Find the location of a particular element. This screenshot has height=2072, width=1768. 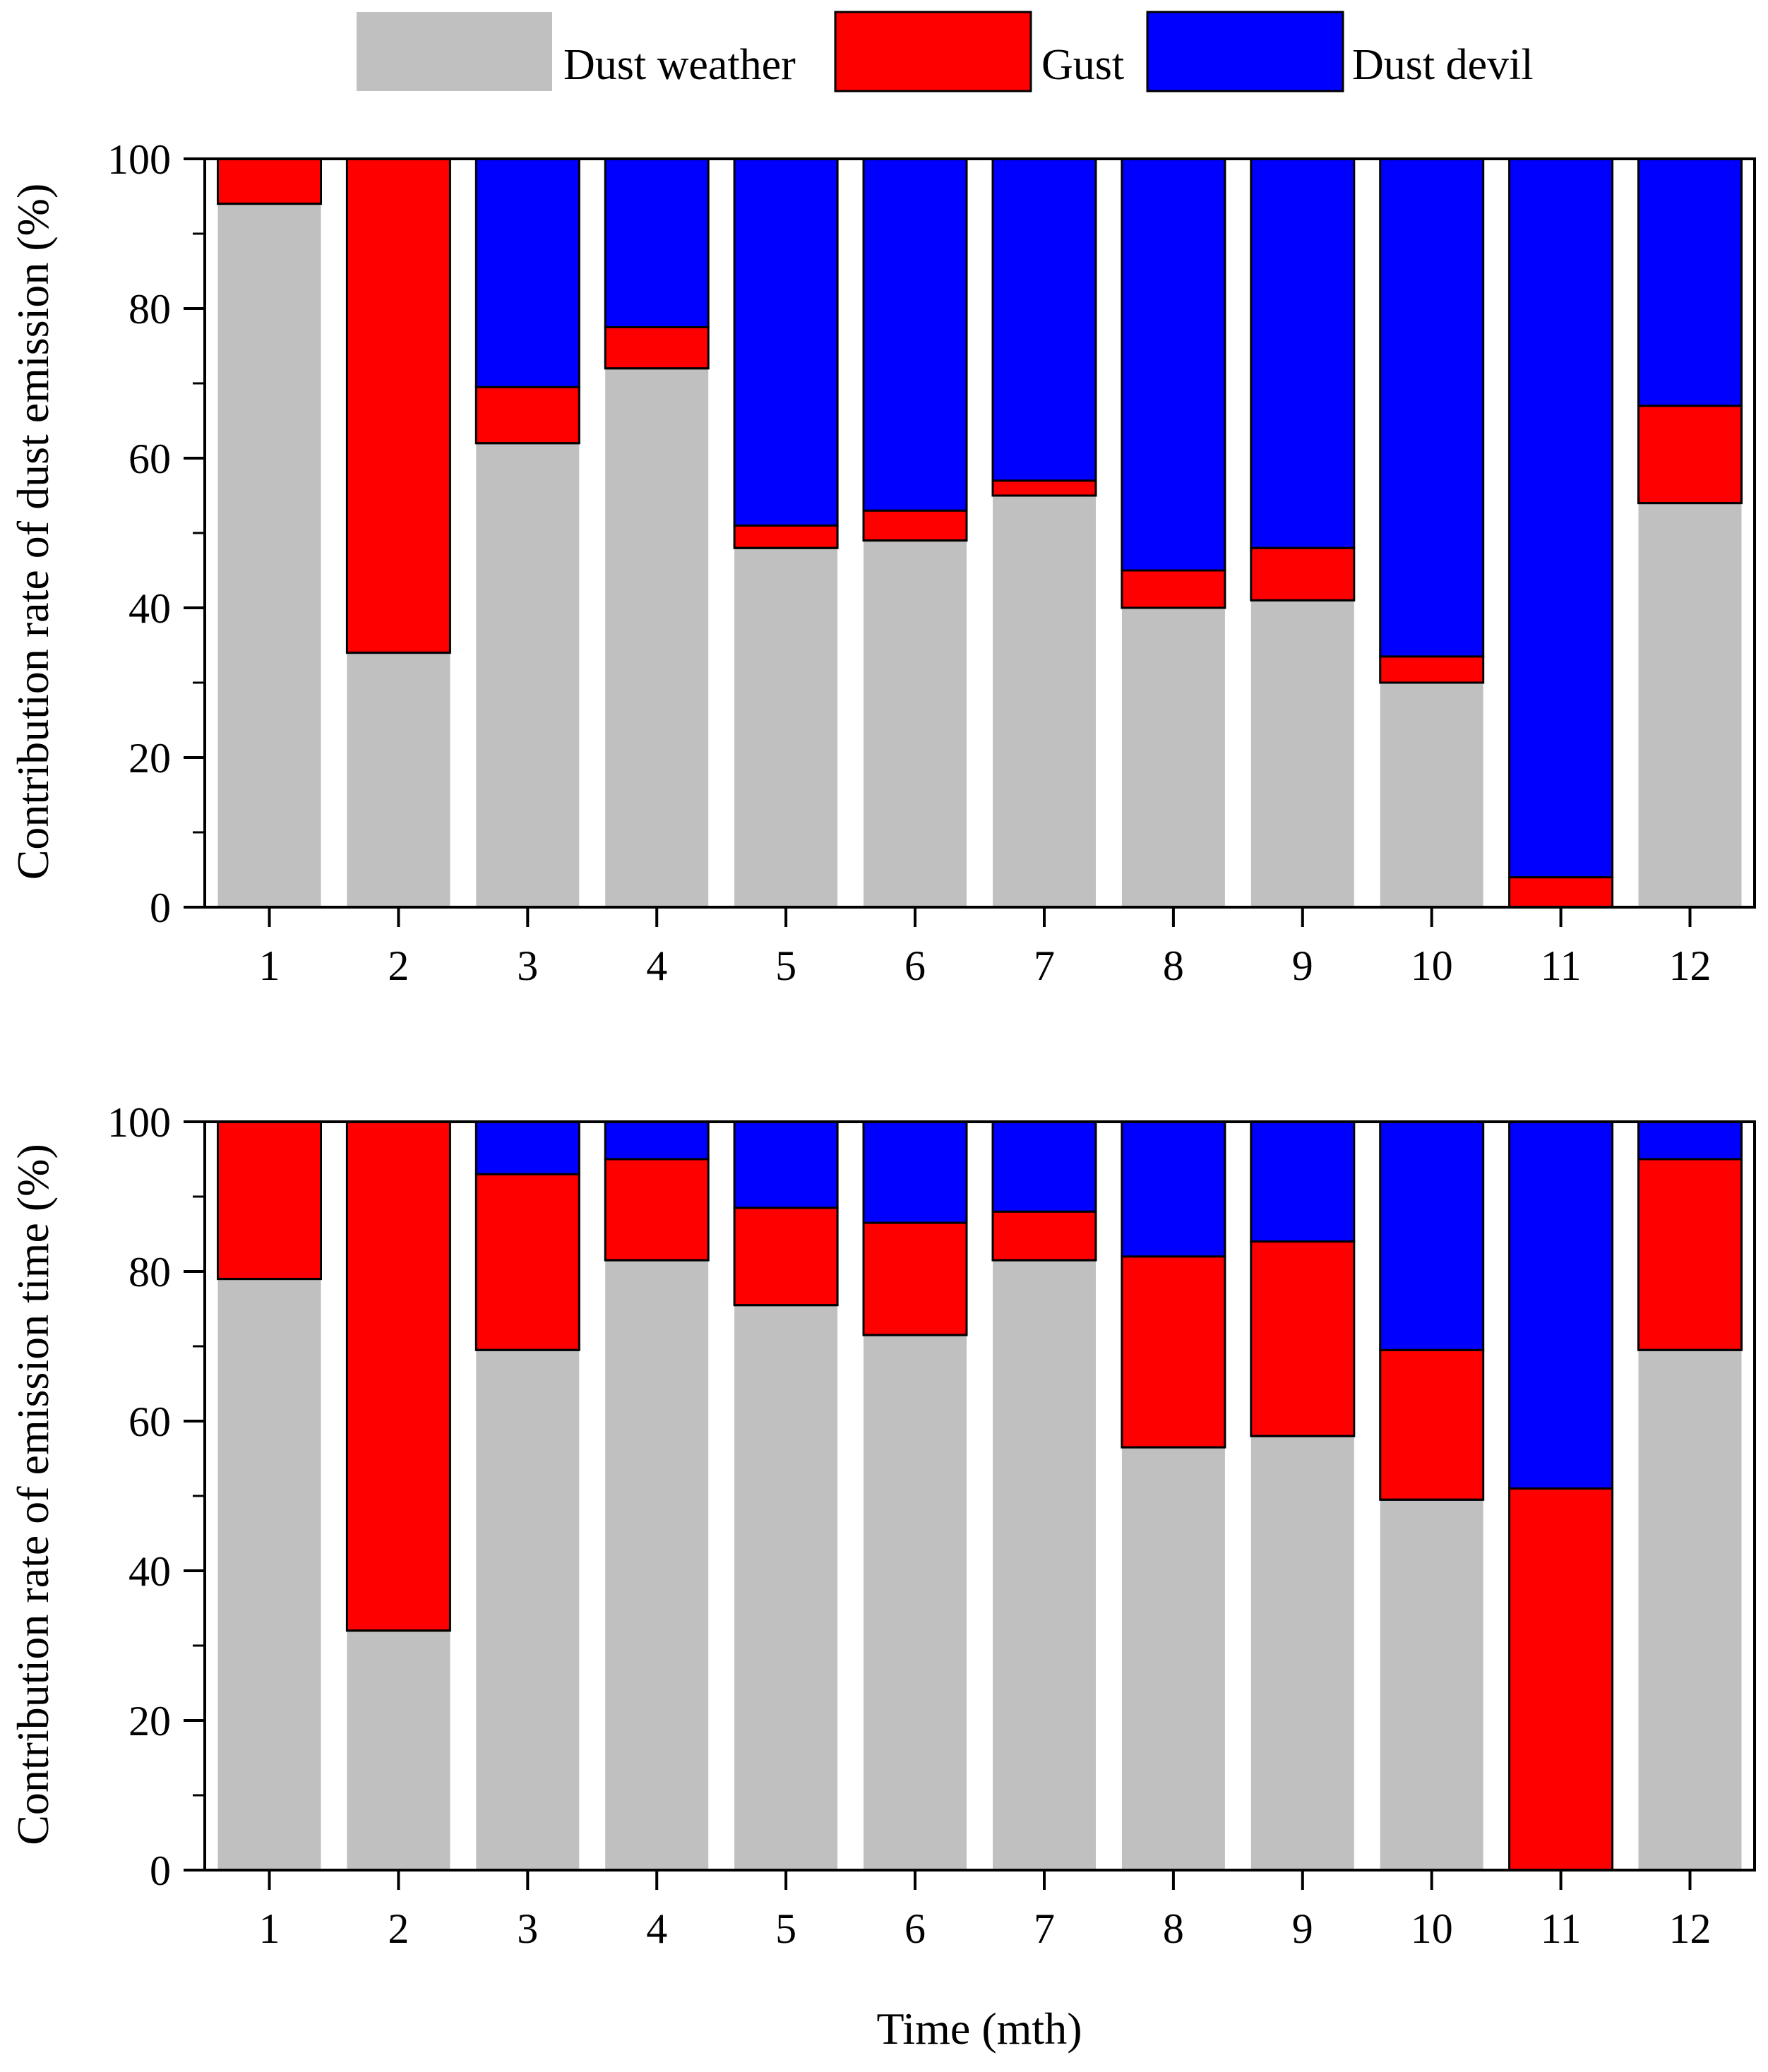

x-tick-label-top-12: 12 is located at coordinates (1690, 966).